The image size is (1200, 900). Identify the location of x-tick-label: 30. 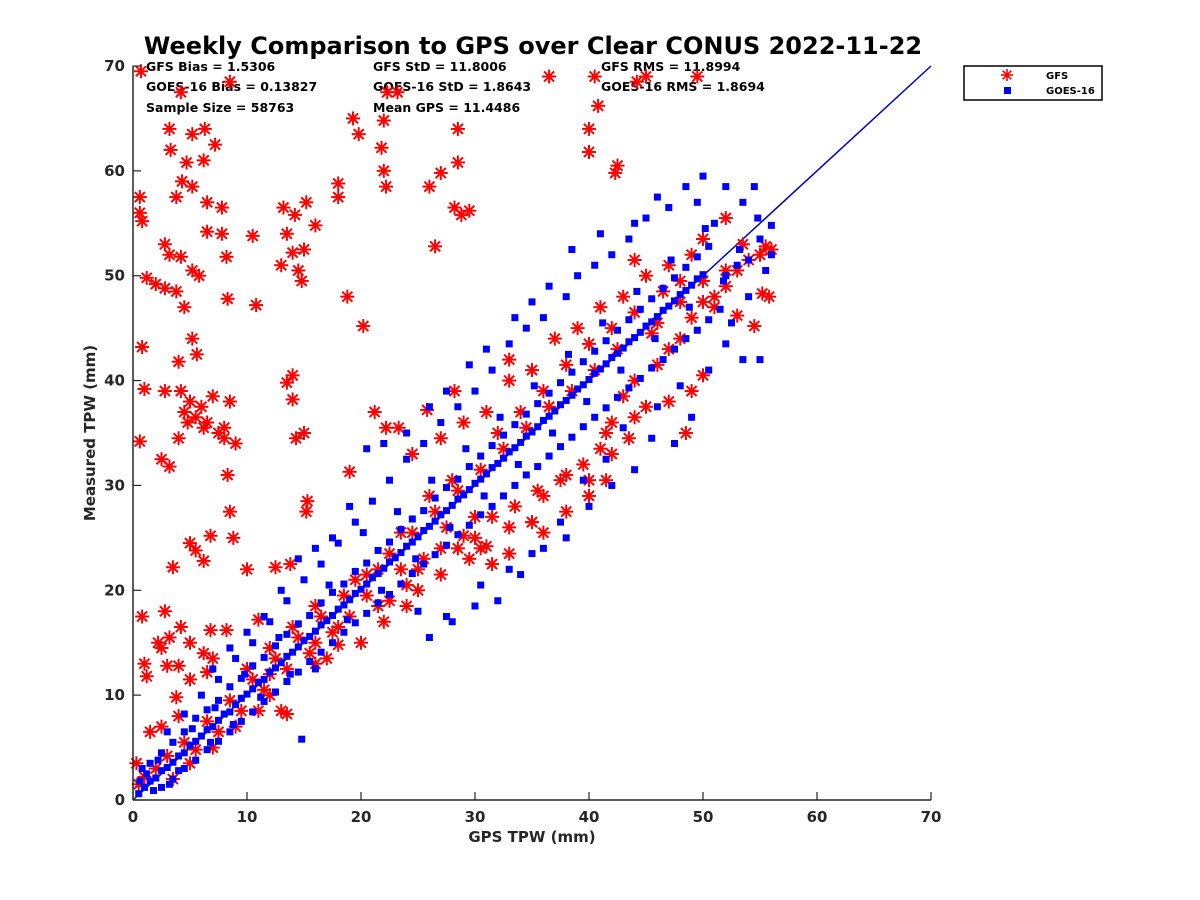
(475, 817).